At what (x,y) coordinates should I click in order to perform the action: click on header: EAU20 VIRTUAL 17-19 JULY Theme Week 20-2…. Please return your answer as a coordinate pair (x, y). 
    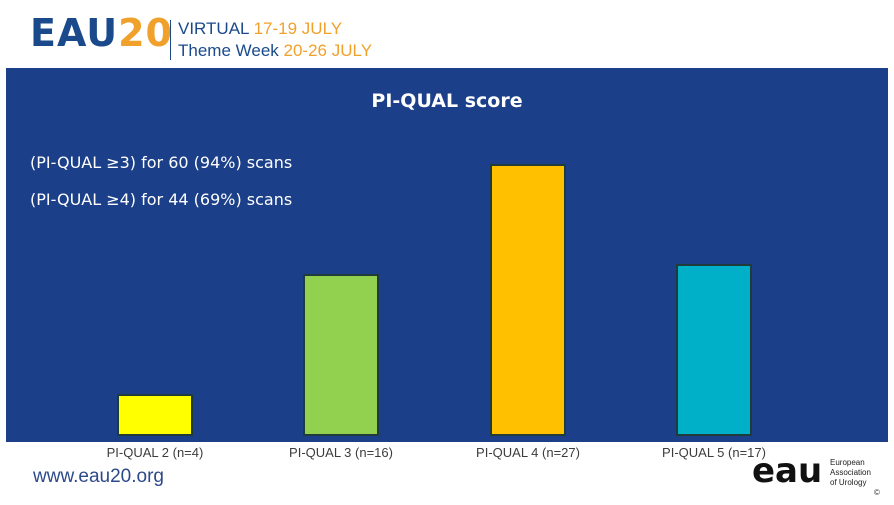
    Looking at the image, I should click on (447, 34).